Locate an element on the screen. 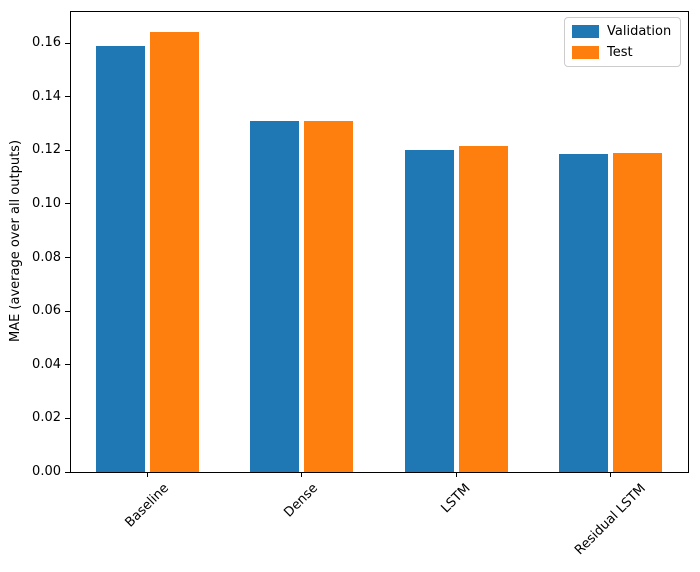 The height and width of the screenshot is (572, 700). bar-validation-baseline is located at coordinates (120, 258).